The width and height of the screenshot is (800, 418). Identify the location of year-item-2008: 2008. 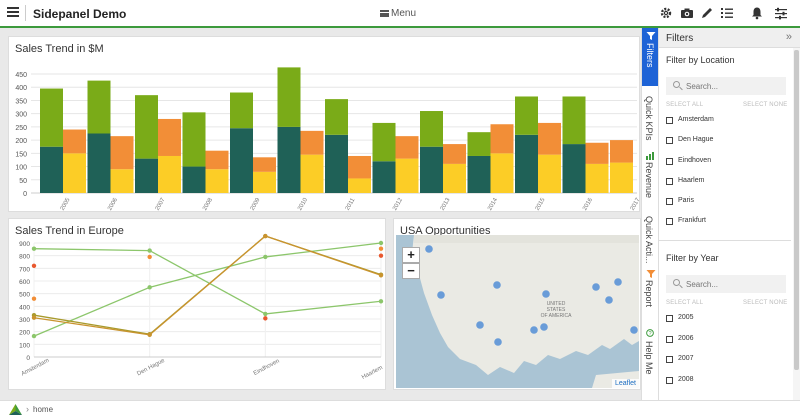
(696, 381).